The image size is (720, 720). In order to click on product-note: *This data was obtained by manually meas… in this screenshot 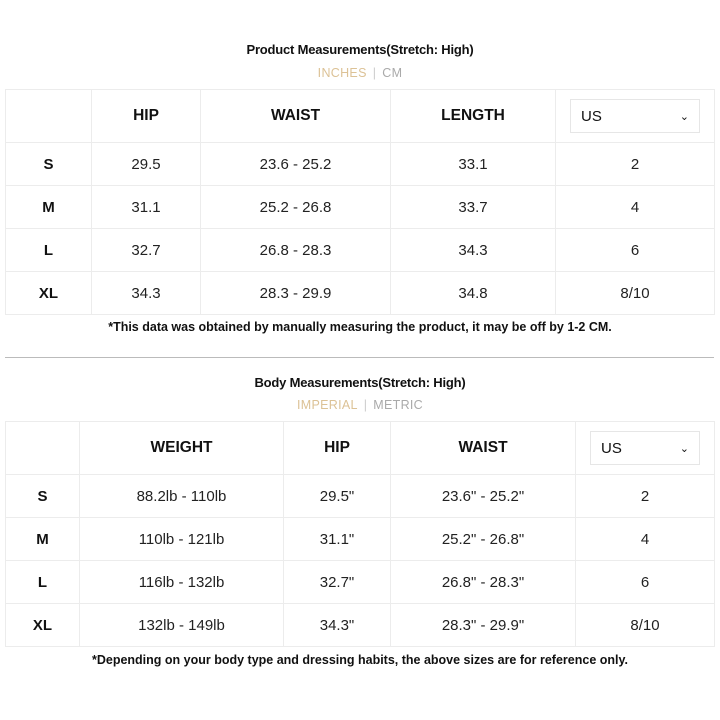, I will do `click(360, 327)`.